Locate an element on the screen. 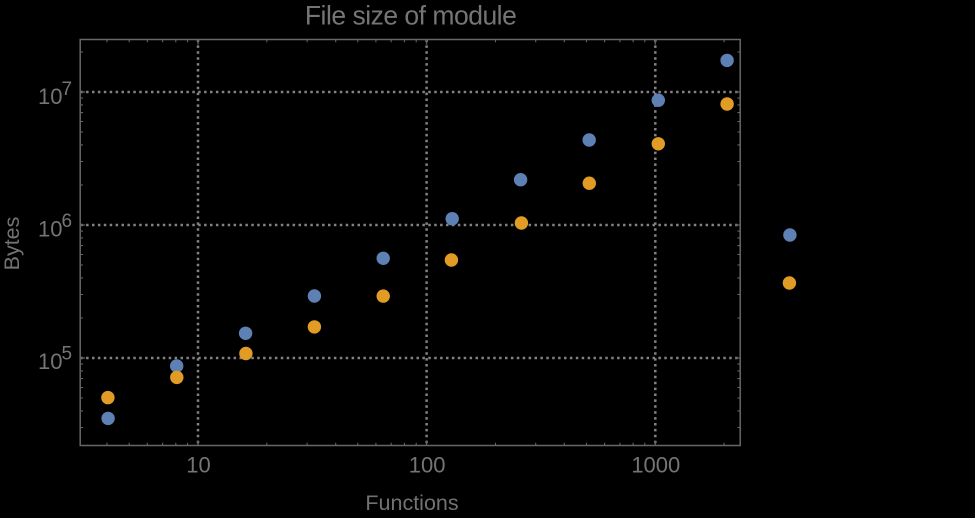  svg-text: 1000 is located at coordinates (655, 464).